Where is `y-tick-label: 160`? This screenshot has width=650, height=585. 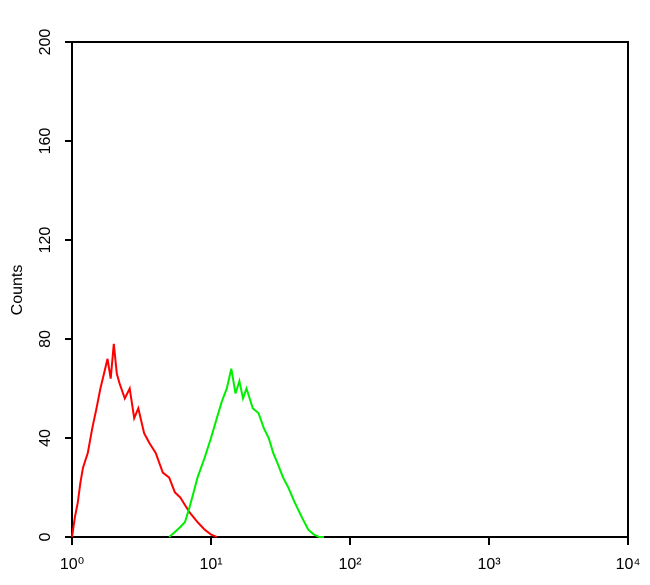 y-tick-label: 160 is located at coordinates (45, 141).